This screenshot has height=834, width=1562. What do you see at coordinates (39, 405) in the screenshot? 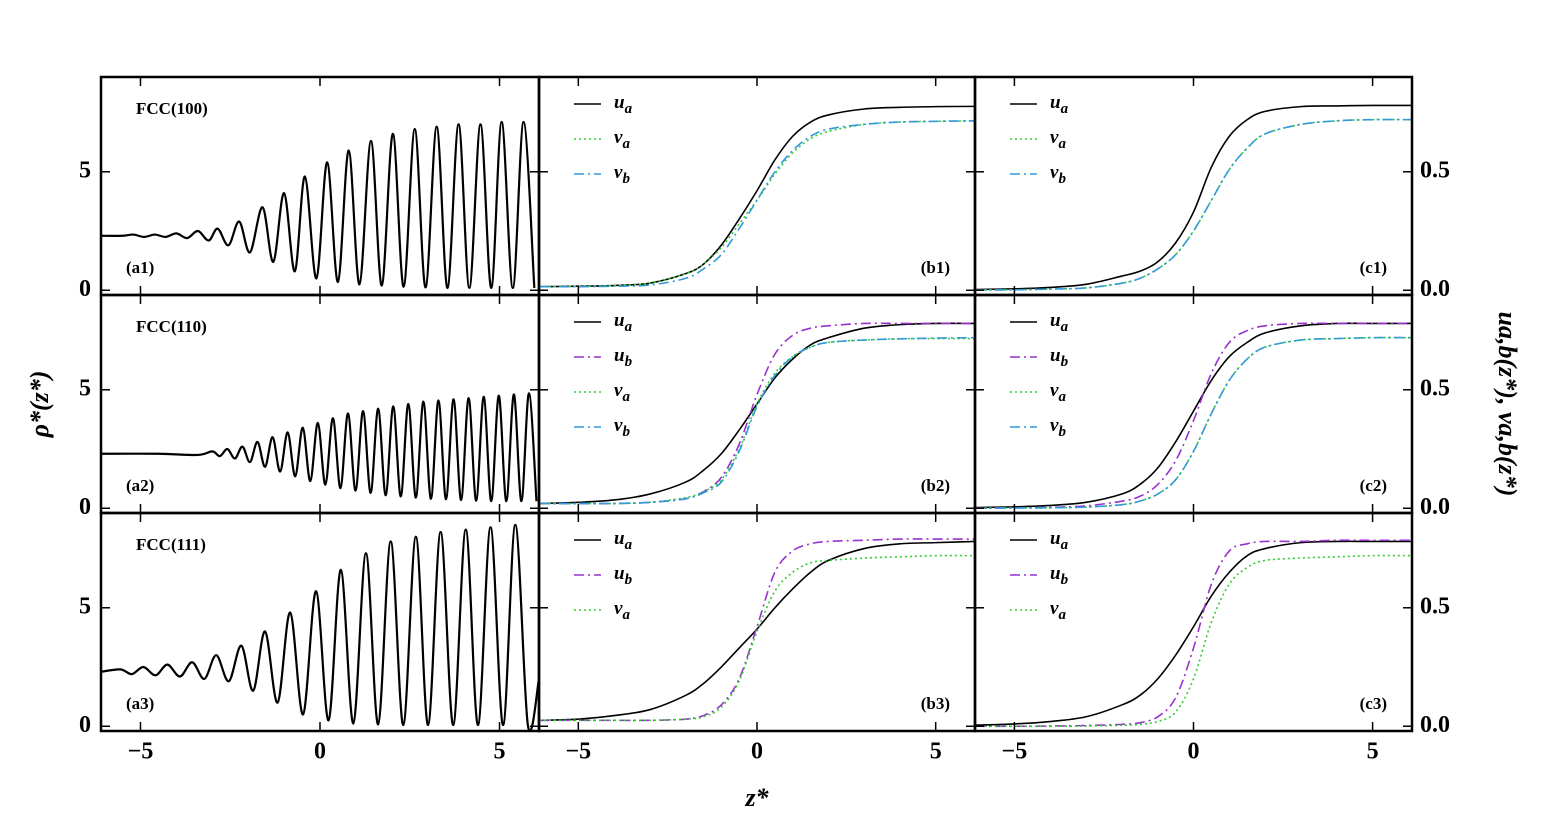
I see `y-axis-label: ρ*(z*)` at bounding box center [39, 405].